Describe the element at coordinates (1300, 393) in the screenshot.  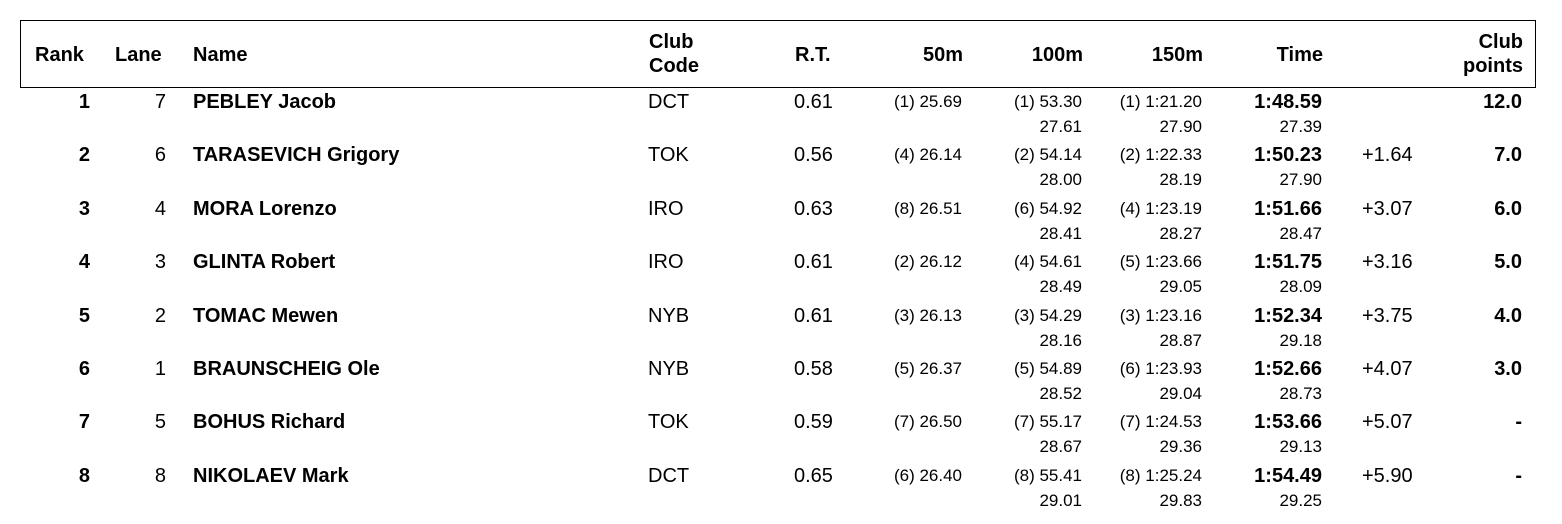
I see `lap-final: 28.73` at that location.